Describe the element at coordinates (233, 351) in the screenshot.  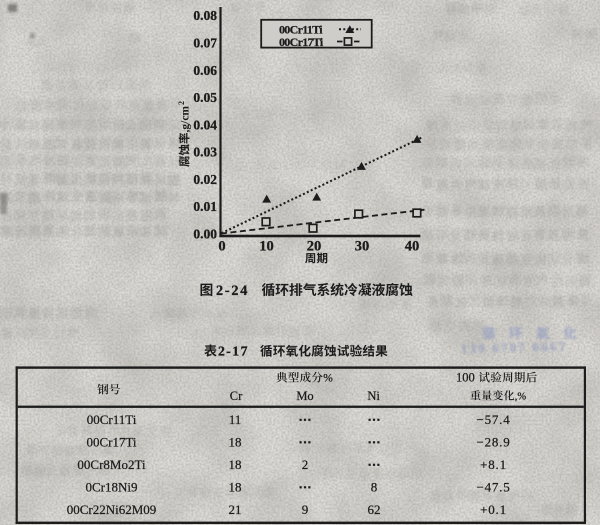
I see `svg-text: 2-17` at that location.